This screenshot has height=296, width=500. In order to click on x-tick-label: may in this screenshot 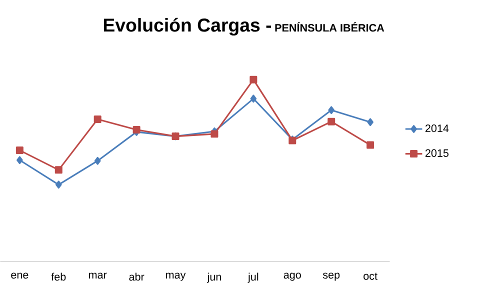, I will do `click(176, 276)`.